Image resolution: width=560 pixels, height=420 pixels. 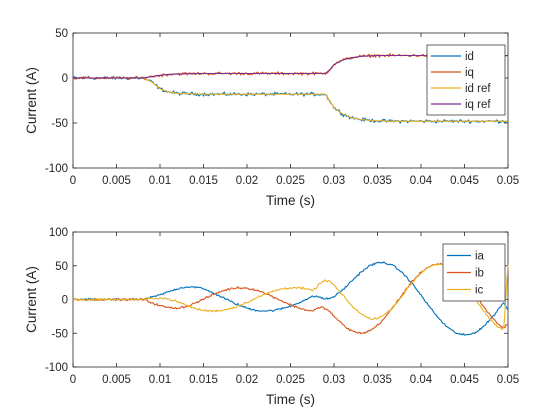 What do you see at coordinates (478, 89) in the screenshot?
I see `legend-label: id ref` at bounding box center [478, 89].